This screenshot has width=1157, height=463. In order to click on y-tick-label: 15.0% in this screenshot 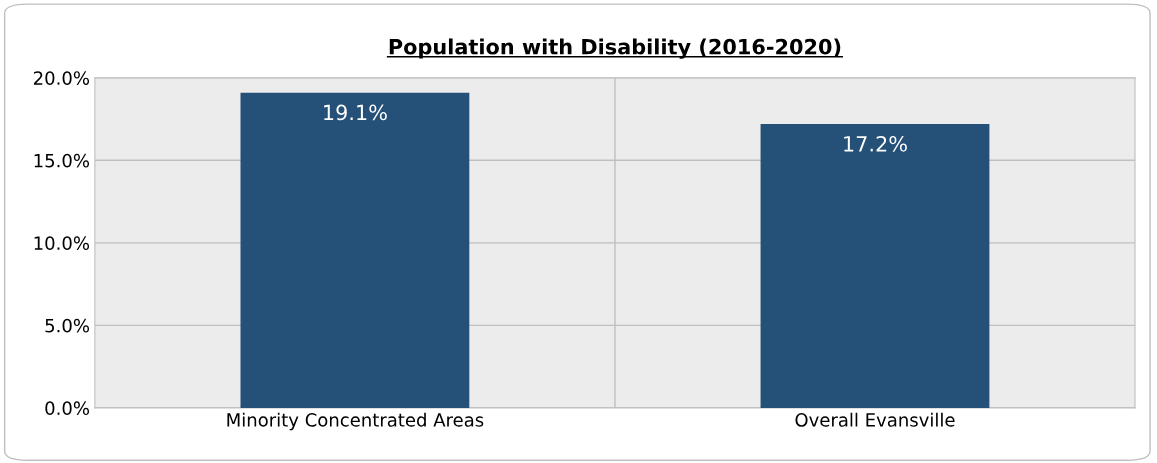, I will do `click(62, 160)`.